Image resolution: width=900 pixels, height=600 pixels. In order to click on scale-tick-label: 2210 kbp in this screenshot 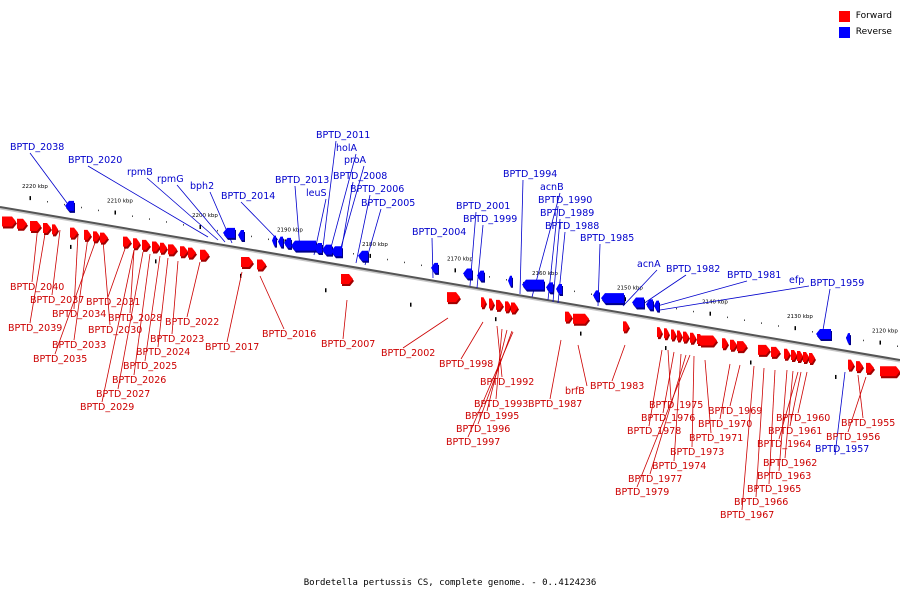, I will do `click(120, 202)`.